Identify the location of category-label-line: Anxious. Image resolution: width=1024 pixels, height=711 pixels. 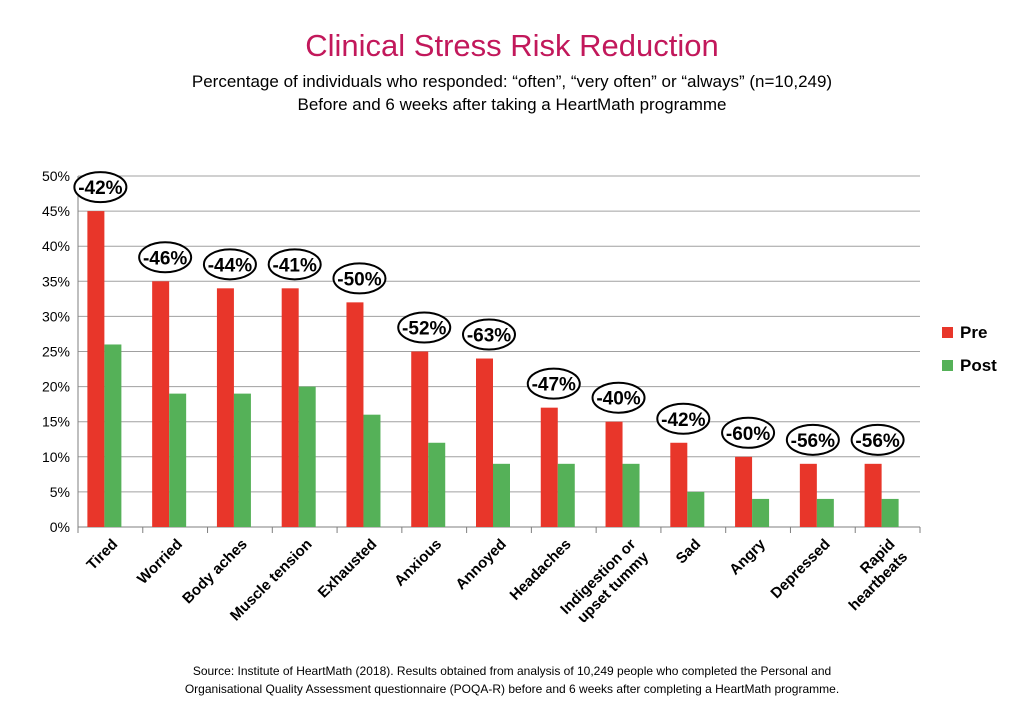
(418, 563).